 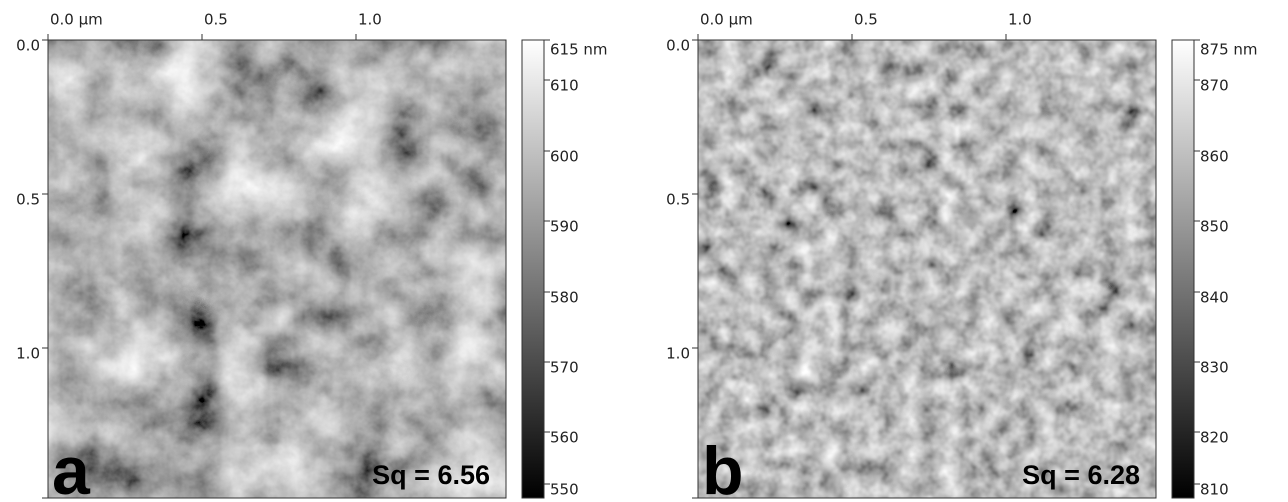 What do you see at coordinates (1214, 438) in the screenshot?
I see `colorbar-label: 820` at bounding box center [1214, 438].